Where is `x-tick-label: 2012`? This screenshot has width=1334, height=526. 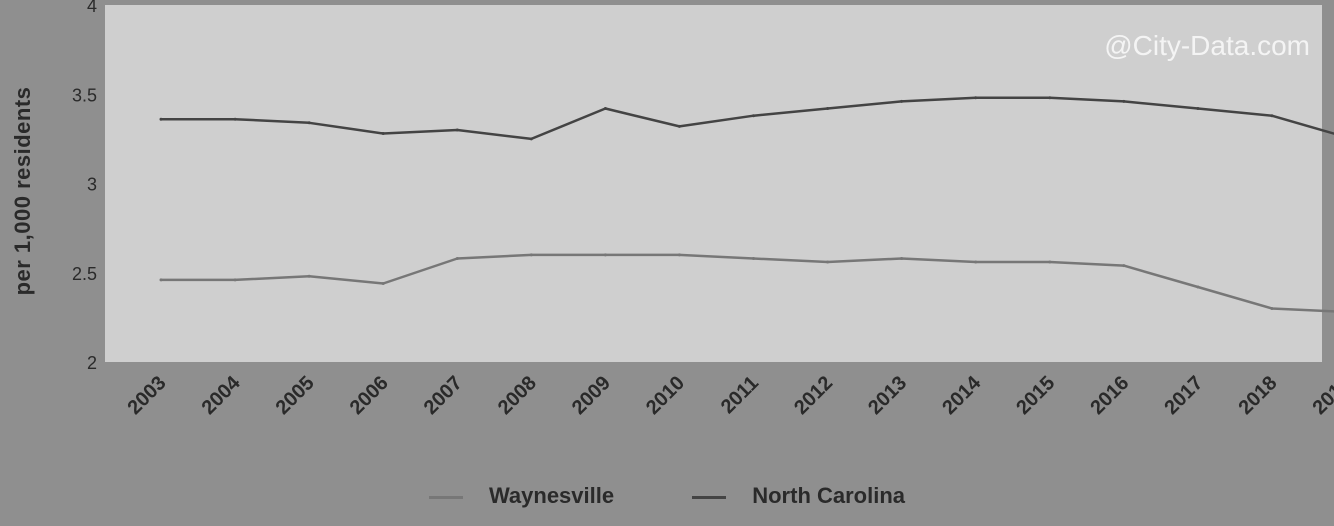 x-tick-label: 2012 is located at coordinates (813, 395).